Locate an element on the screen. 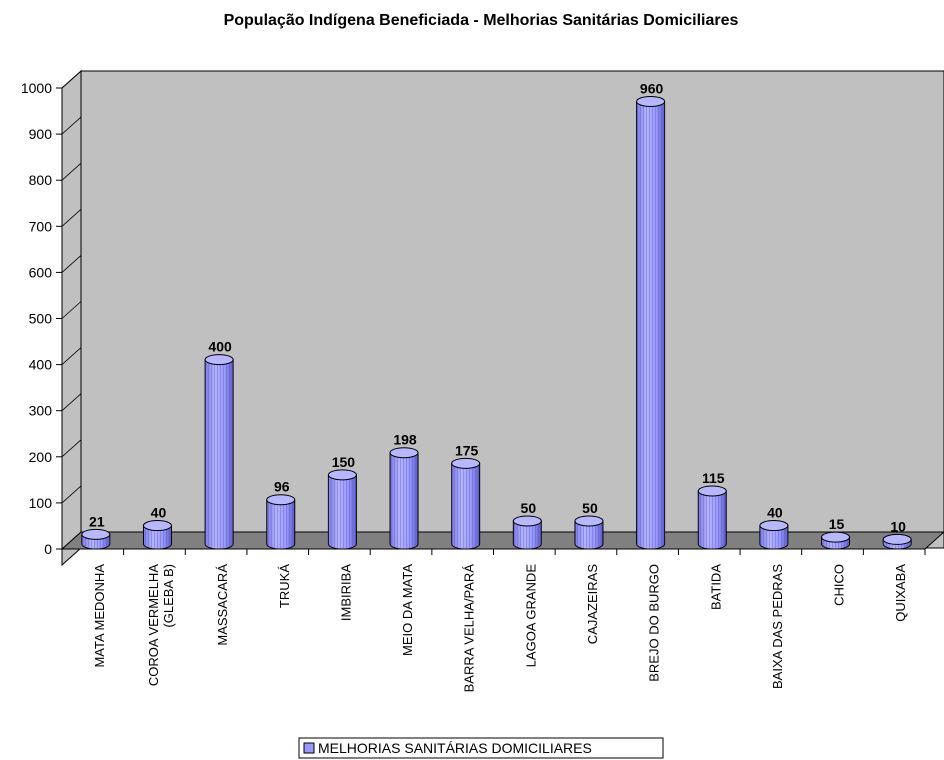  x-tick-label-line: LAGOA GRANDE is located at coordinates (530, 616).